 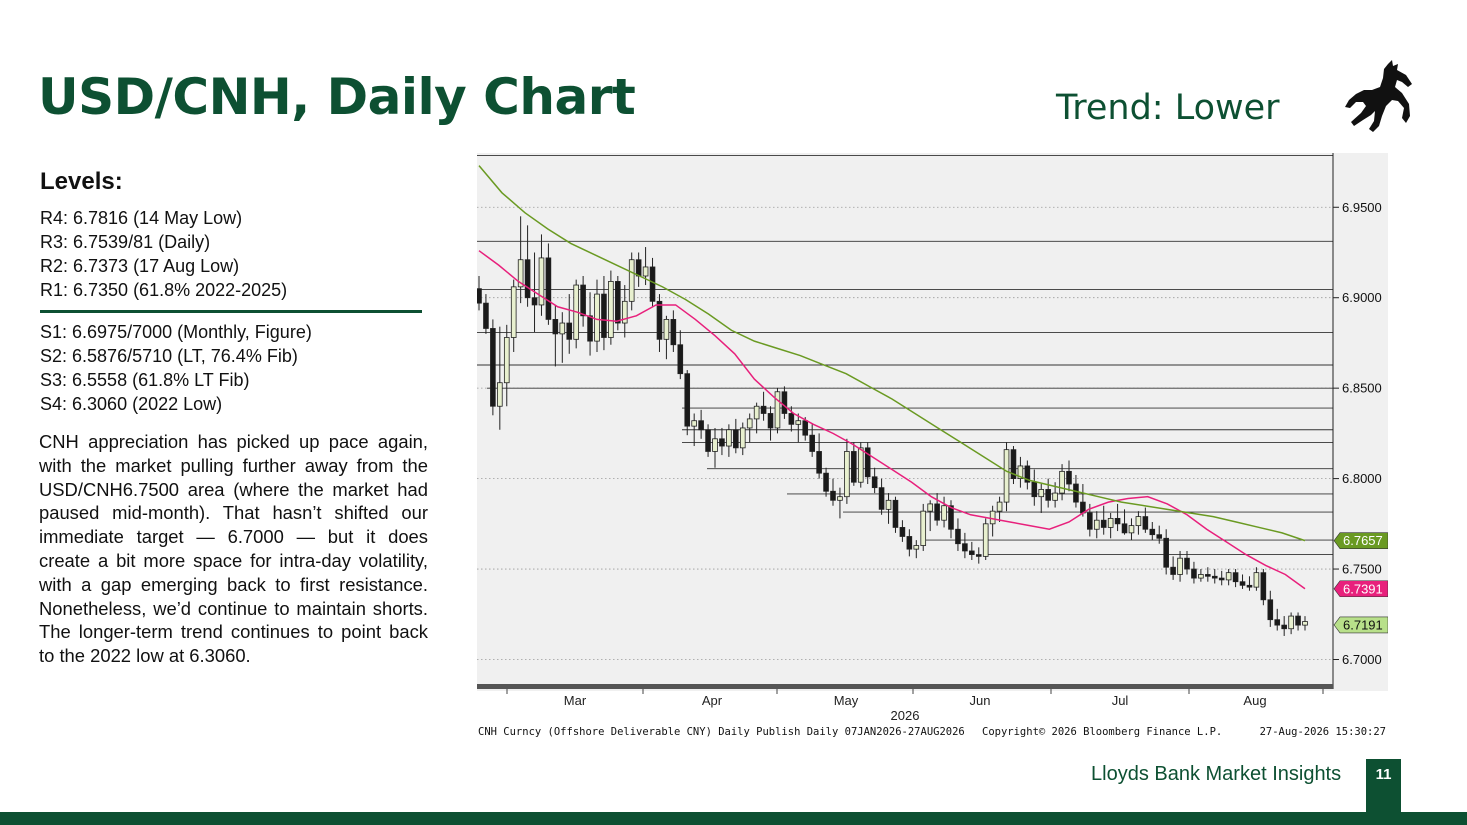 I want to click on x-year-label: 2026, so click(x=905, y=715).